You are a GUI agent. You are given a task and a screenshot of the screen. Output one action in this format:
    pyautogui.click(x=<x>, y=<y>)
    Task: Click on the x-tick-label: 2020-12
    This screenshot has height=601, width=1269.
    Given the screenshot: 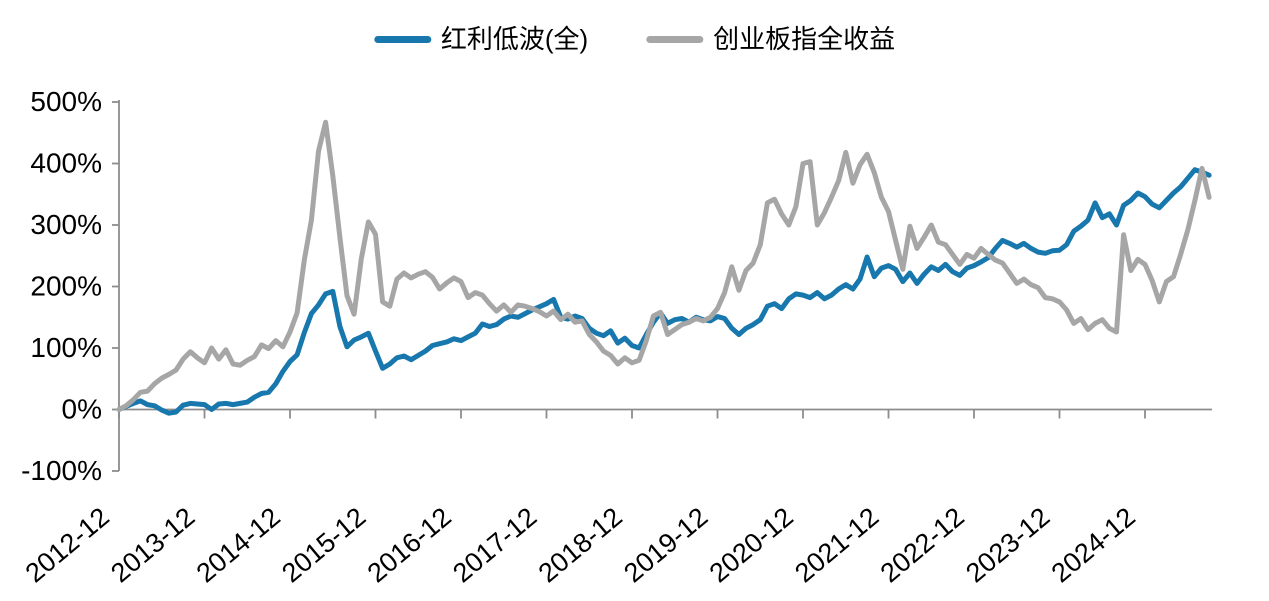 What is the action you would take?
    pyautogui.click(x=751, y=545)
    